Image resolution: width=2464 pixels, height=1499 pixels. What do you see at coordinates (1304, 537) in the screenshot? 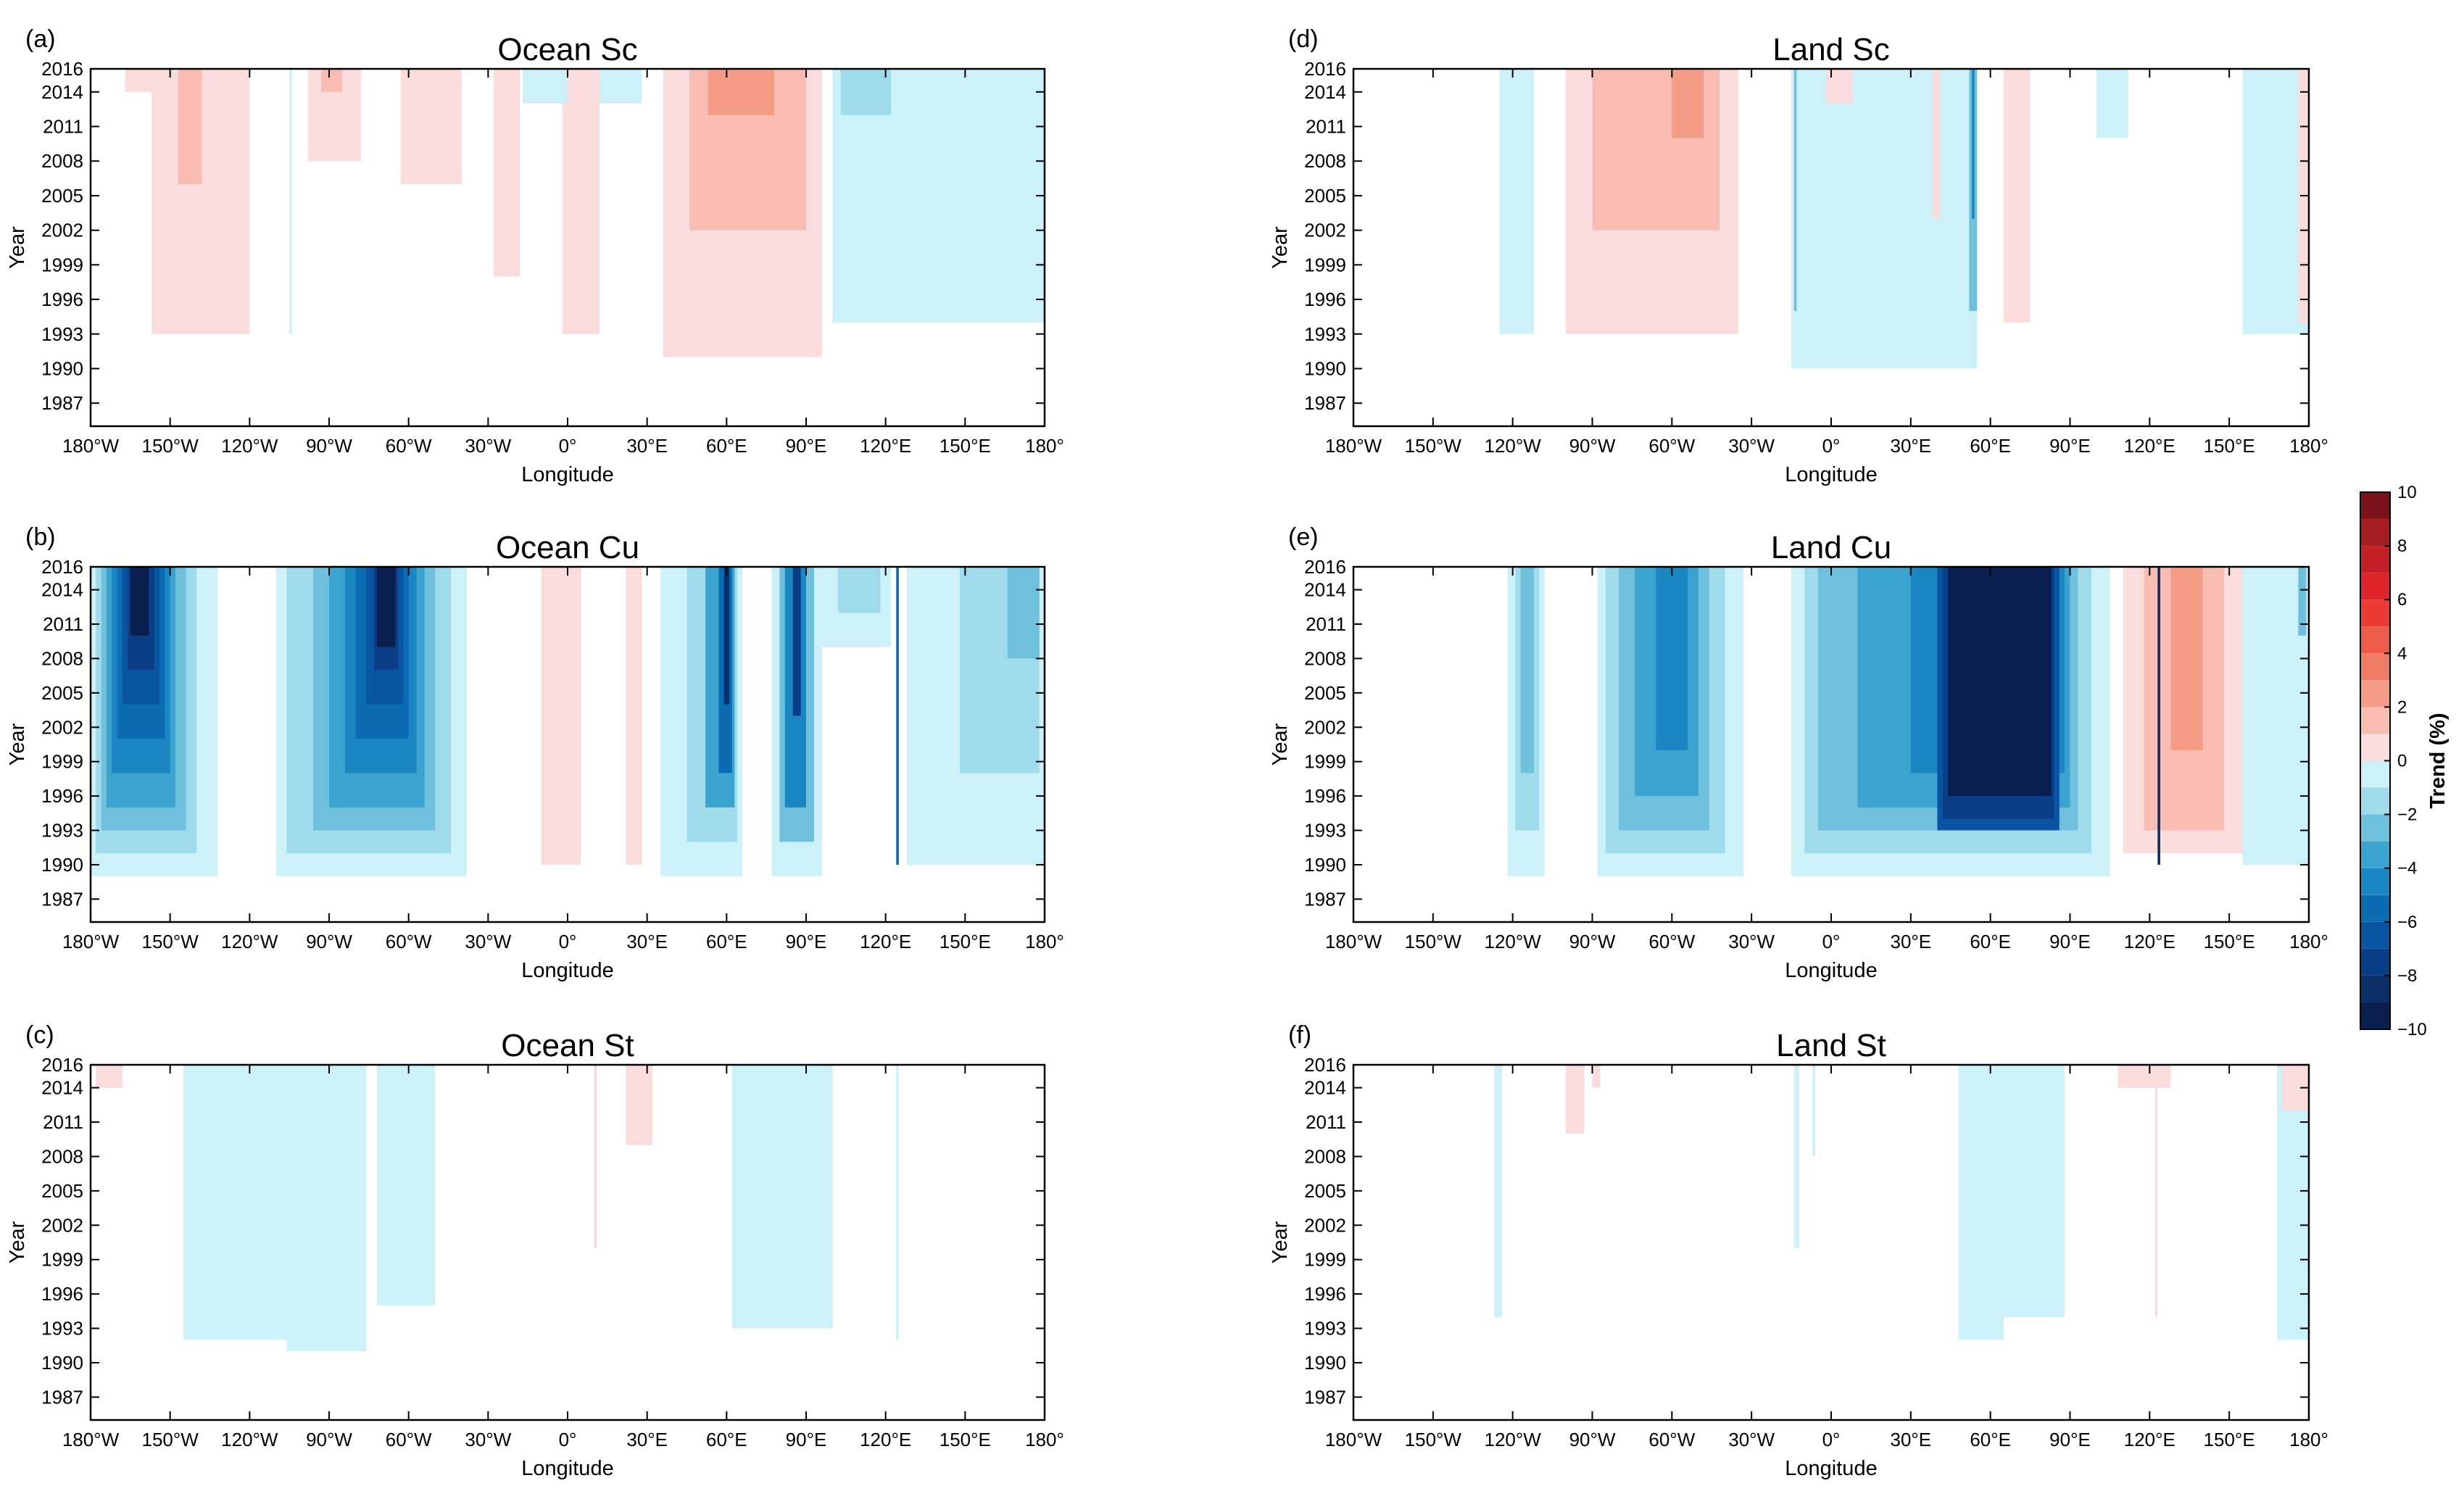
I see `panel-label: (e)` at bounding box center [1304, 537].